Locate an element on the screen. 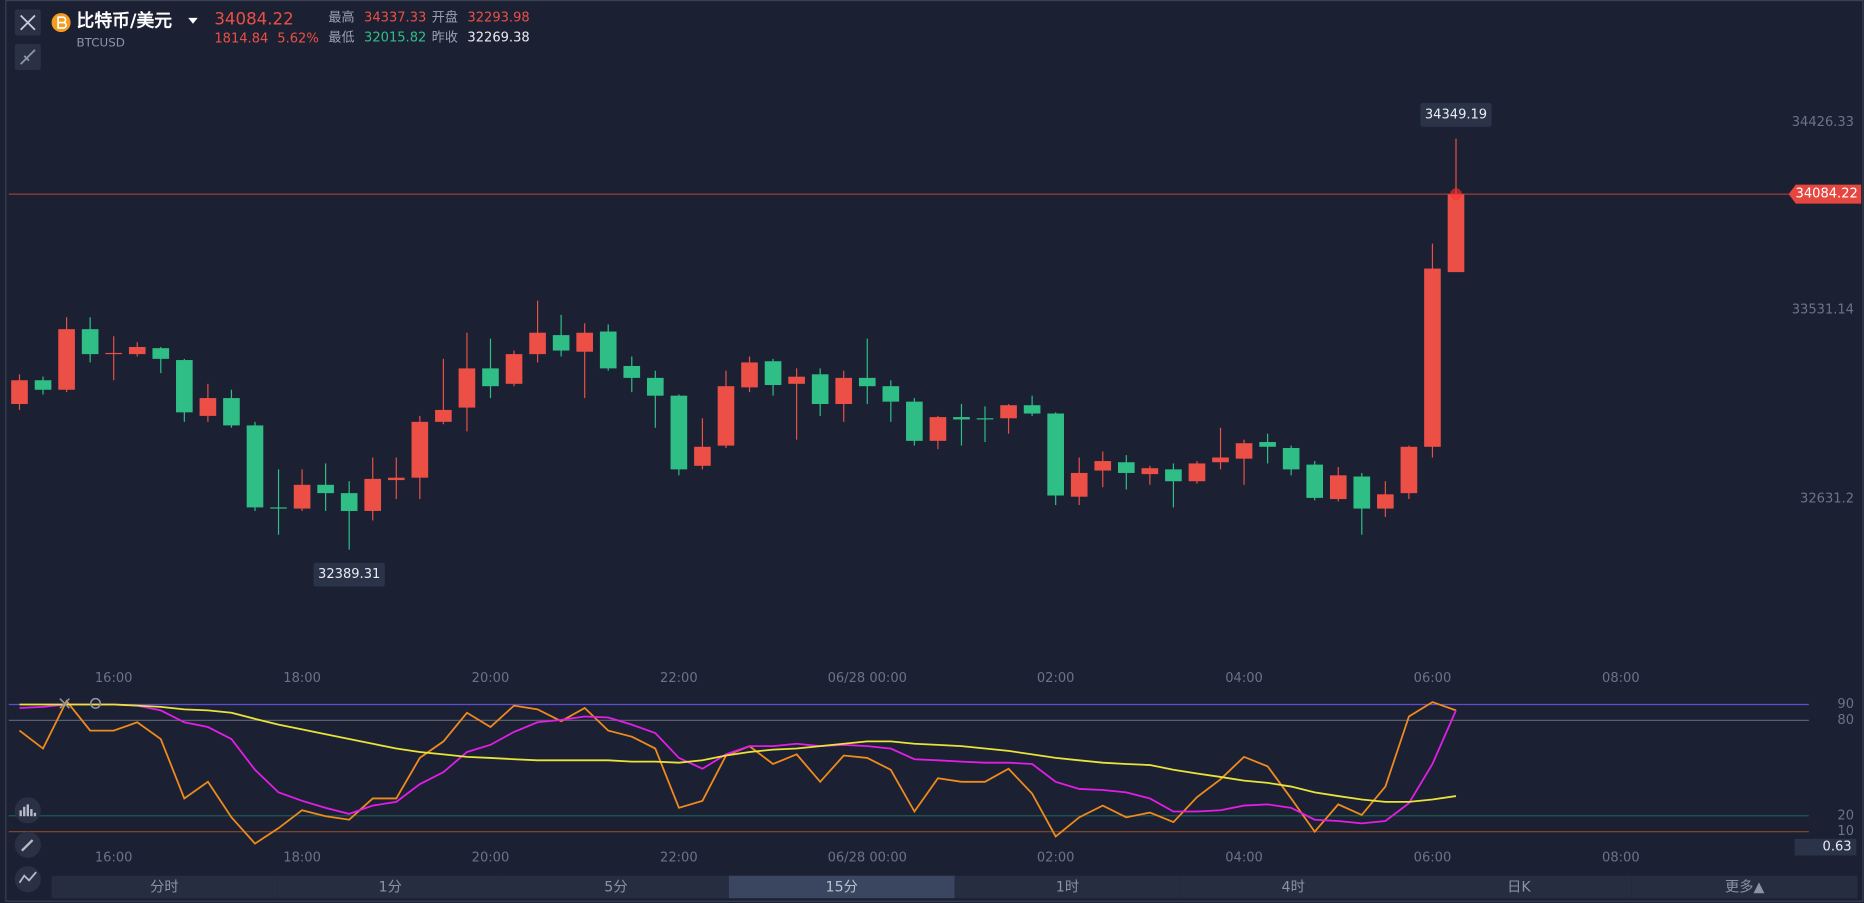 The width and height of the screenshot is (1864, 903). indicator-settings-icon is located at coordinates (96, 703).